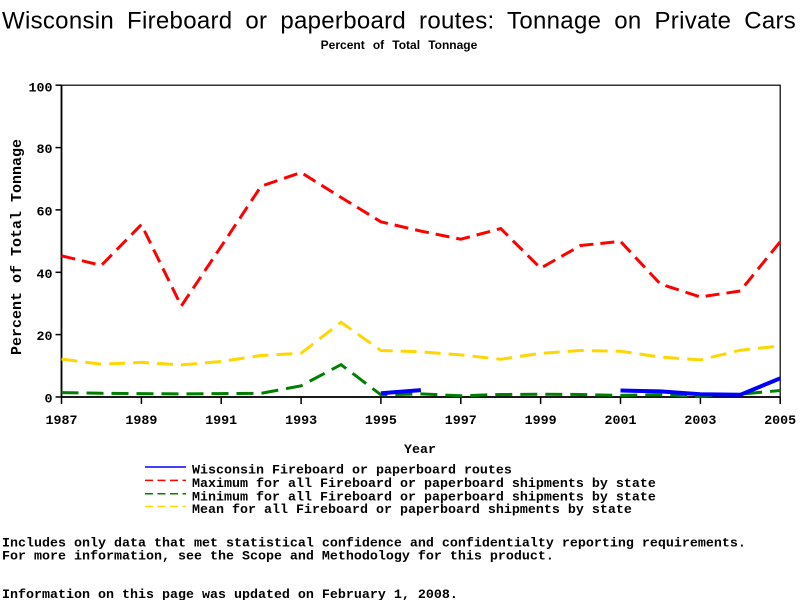 The image size is (800, 600). Describe the element at coordinates (45, 275) in the screenshot. I see `svg-text: 40` at that location.